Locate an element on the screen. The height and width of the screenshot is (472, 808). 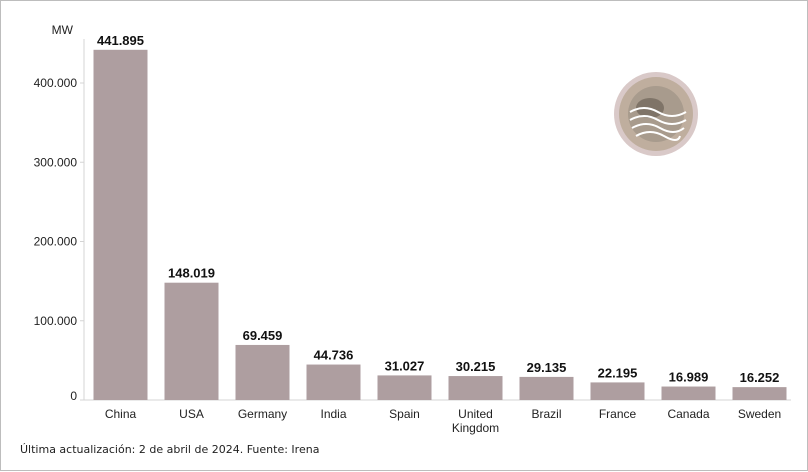
data-label: 148.019 is located at coordinates (191, 273).